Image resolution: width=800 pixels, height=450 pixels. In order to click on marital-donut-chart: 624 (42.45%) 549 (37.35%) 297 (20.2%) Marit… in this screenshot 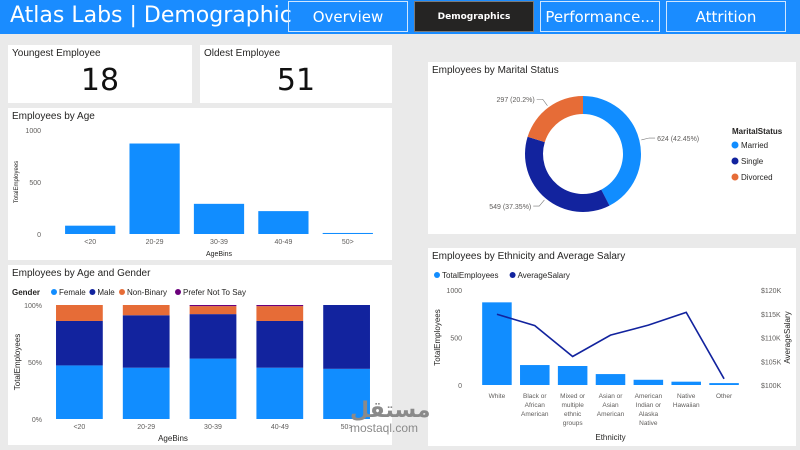, I will do `click(636, 154)`.